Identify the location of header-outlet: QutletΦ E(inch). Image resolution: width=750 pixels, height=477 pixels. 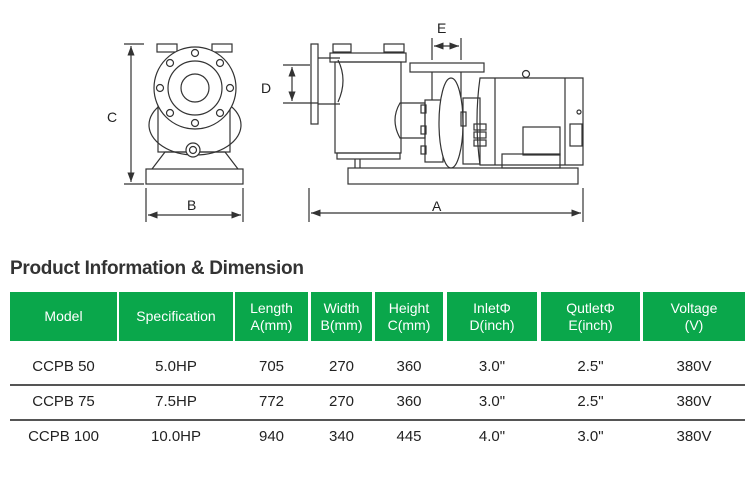
(590, 316).